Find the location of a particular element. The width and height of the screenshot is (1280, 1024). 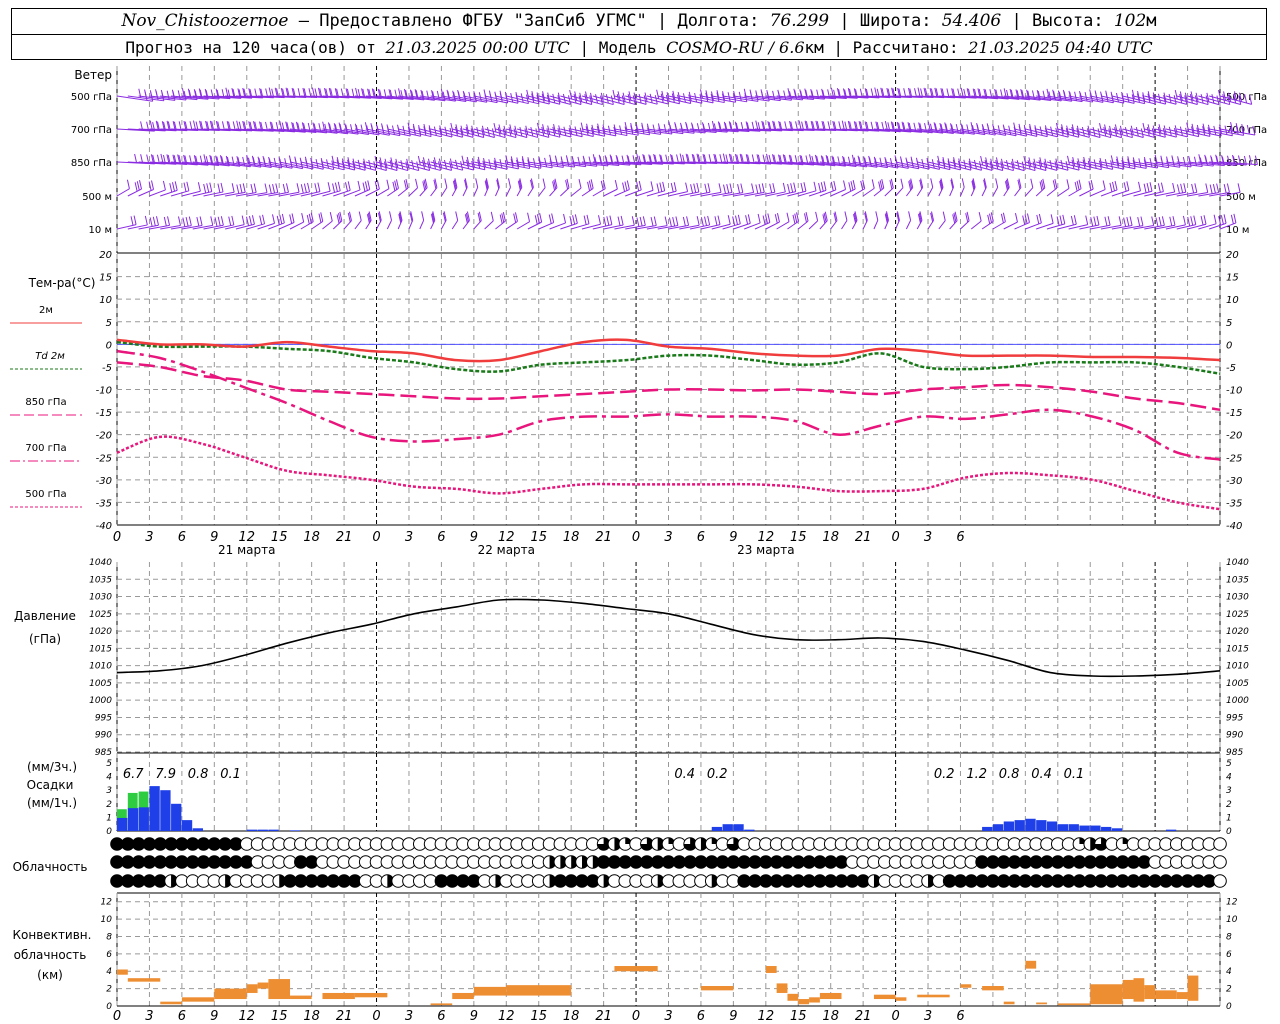

x-tick-label: 18 is located at coordinates (830, 1016).